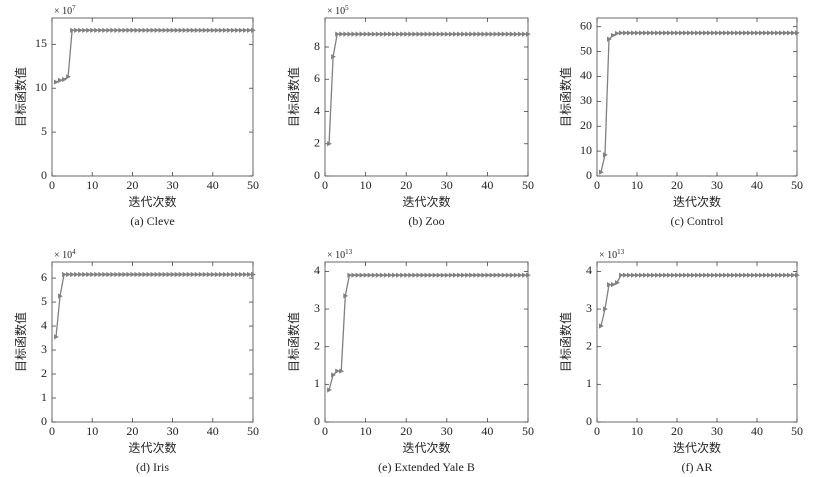 Image resolution: width=826 pixels, height=477 pixels. What do you see at coordinates (347, 8) in the screenshot?
I see `axis-scale-exponent: 5` at bounding box center [347, 8].